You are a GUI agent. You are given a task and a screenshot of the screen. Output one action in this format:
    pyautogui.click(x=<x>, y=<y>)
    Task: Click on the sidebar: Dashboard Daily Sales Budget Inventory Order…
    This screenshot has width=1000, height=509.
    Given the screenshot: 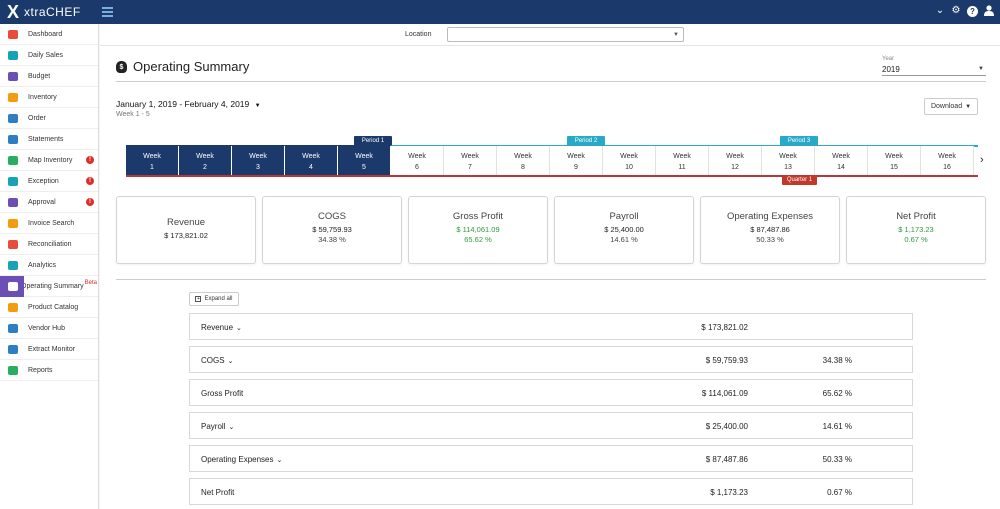 What is the action you would take?
    pyautogui.click(x=49, y=266)
    